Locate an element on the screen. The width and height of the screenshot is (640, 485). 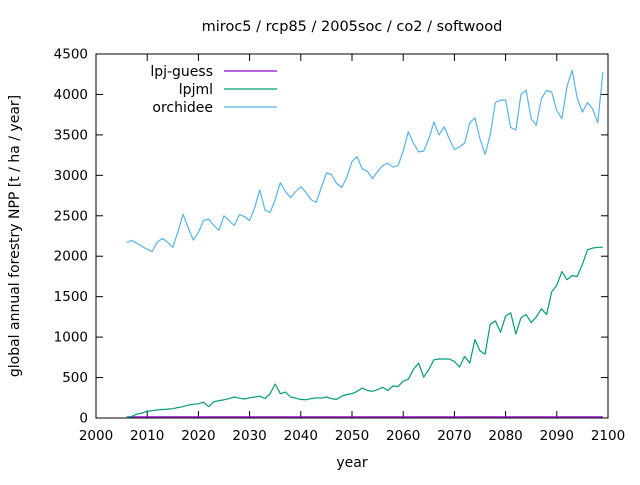
y-tick-label: 1500 is located at coordinates (71, 297).